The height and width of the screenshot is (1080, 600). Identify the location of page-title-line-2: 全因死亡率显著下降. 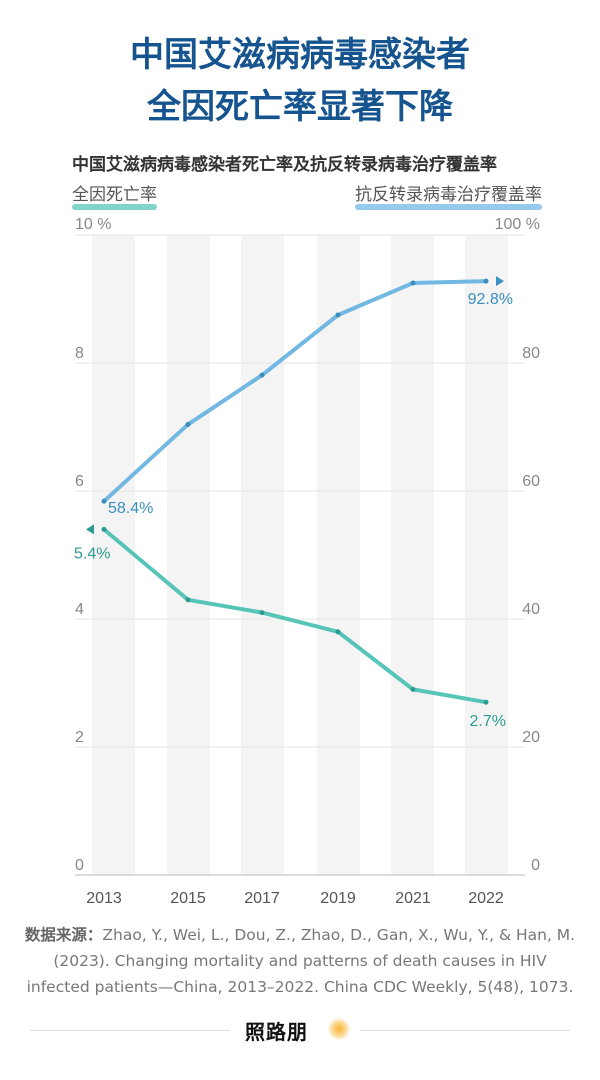
(300, 107).